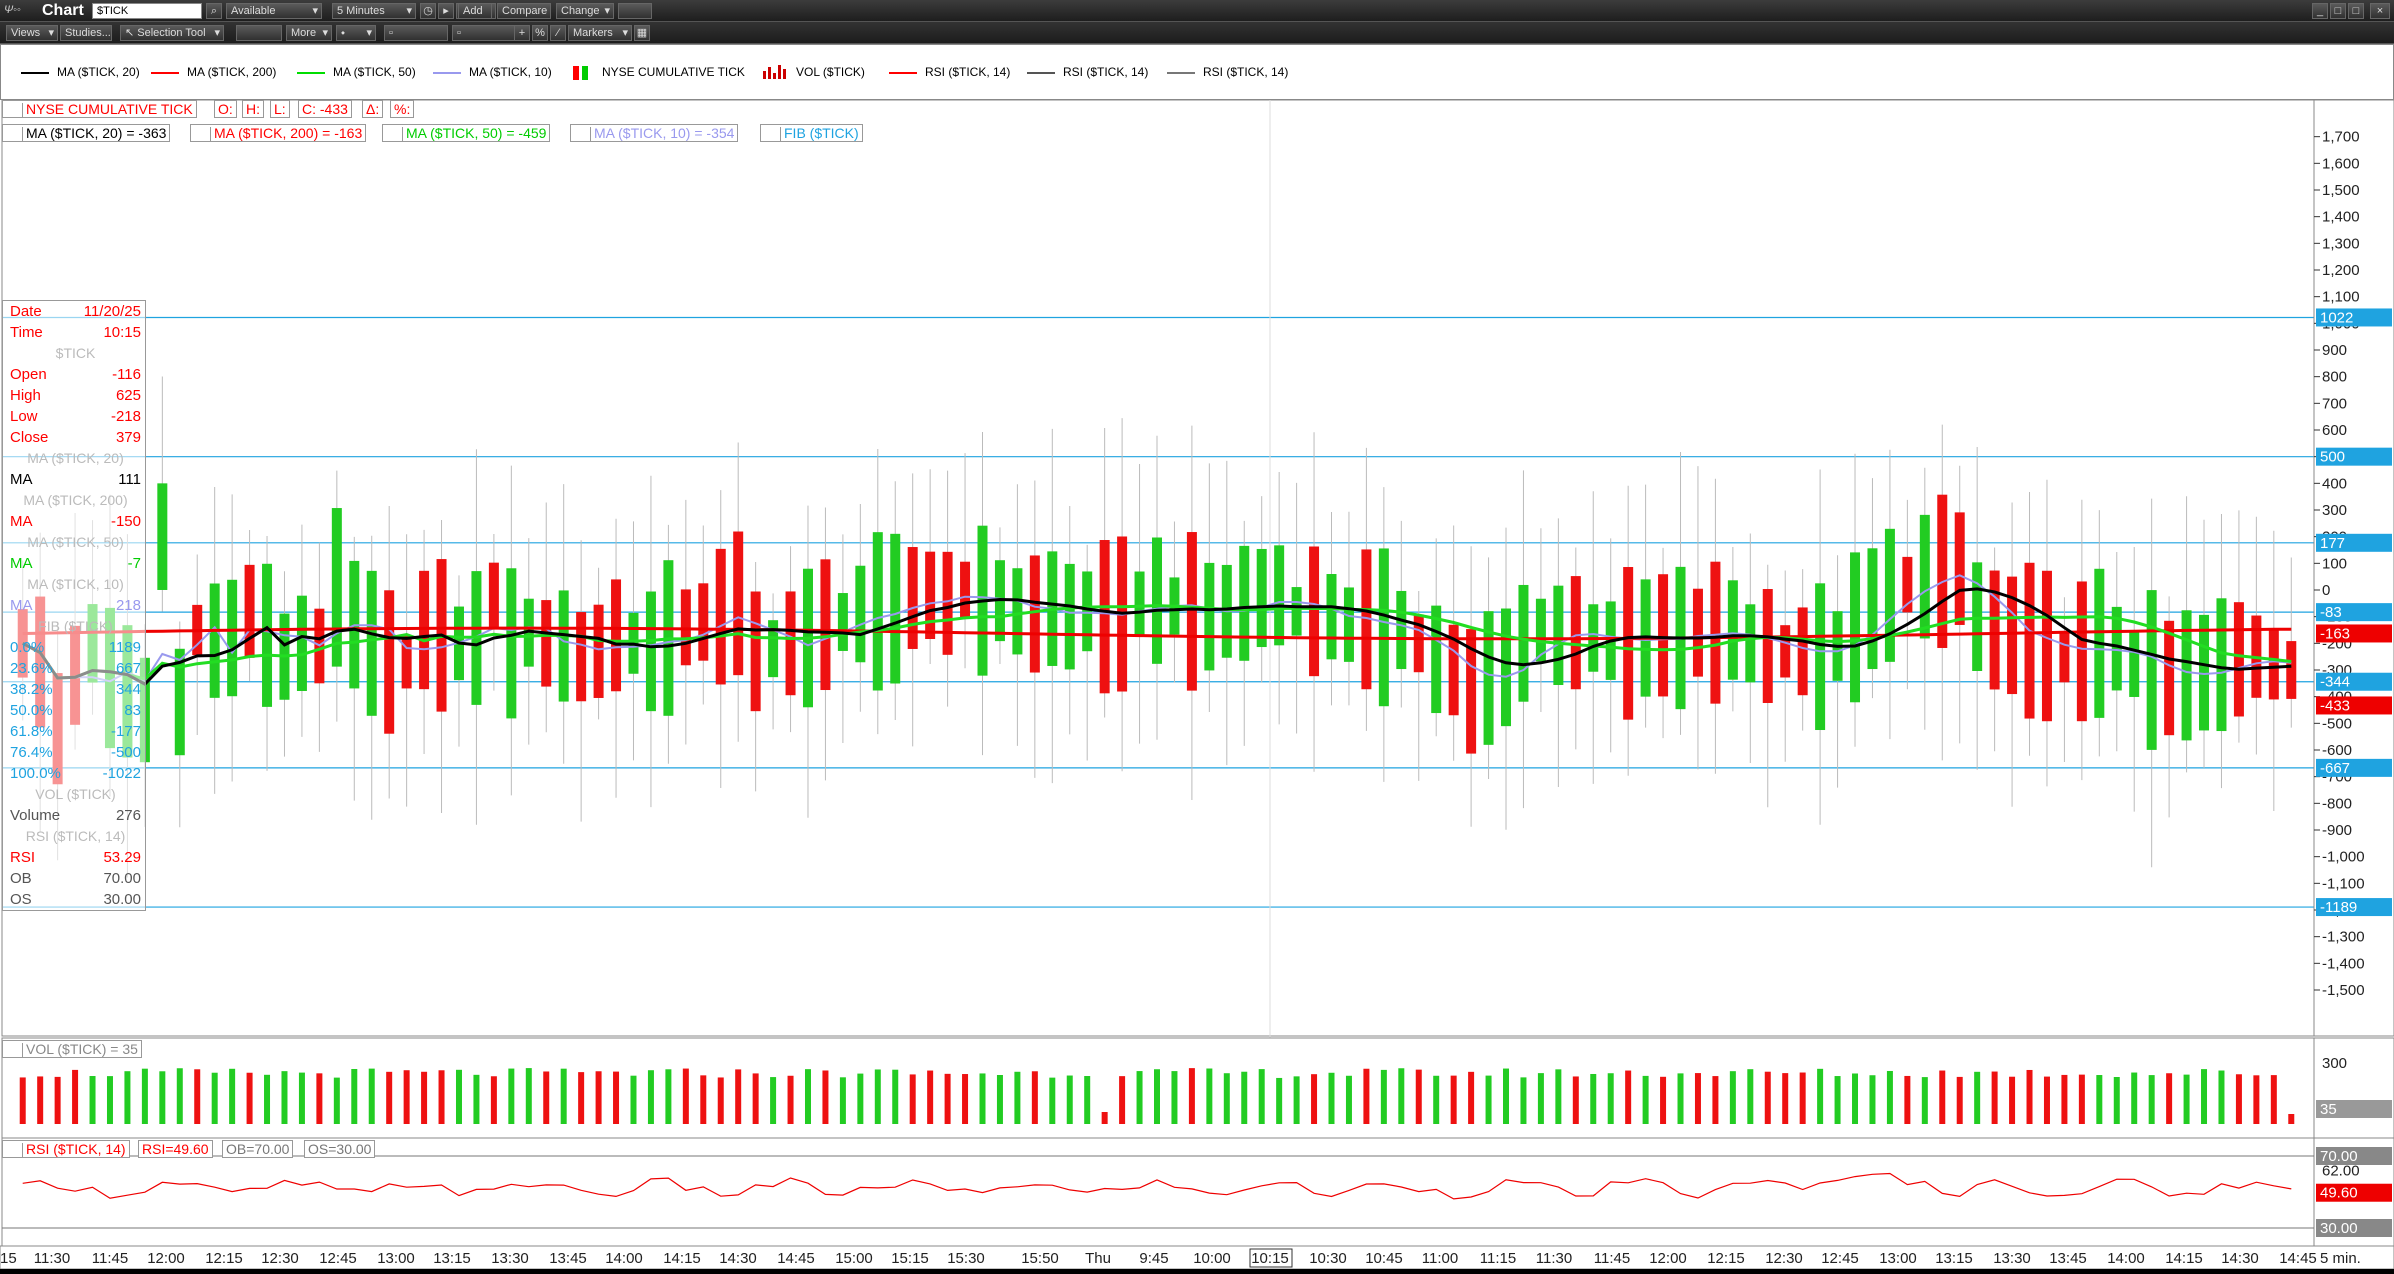 The height and width of the screenshot is (1274, 2394). I want to click on markers-menu: Markers ▾, so click(600, 33).